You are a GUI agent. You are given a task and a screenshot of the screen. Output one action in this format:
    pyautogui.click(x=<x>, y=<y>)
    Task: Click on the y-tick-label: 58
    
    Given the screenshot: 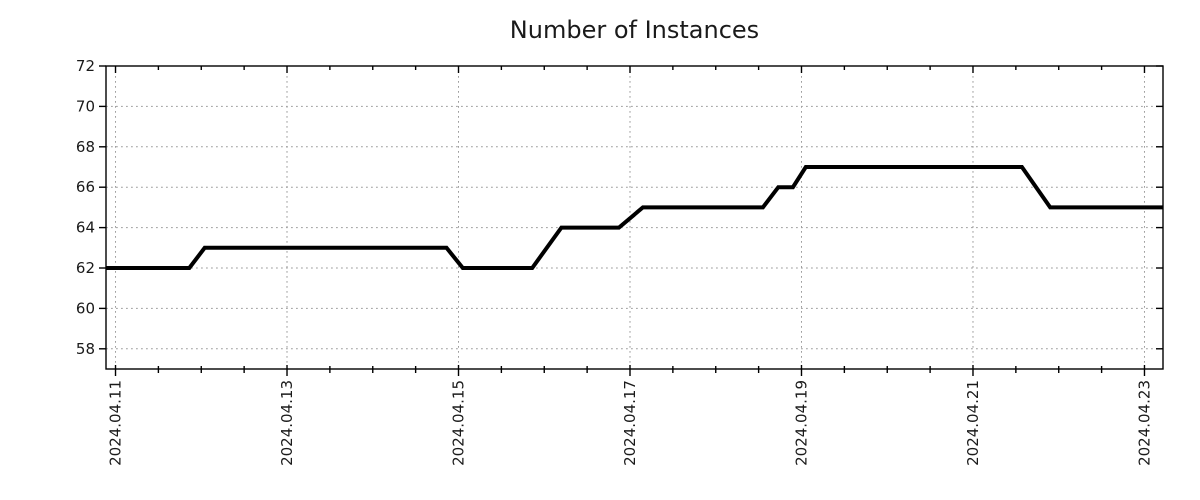 What is the action you would take?
    pyautogui.click(x=85, y=349)
    